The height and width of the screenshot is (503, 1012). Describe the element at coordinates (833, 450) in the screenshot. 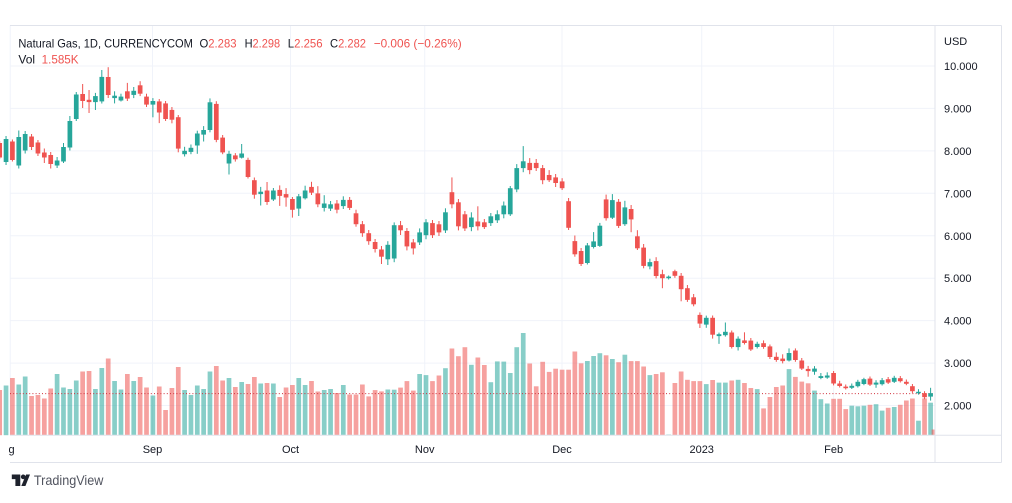

I see `svg-text: Feb` at that location.